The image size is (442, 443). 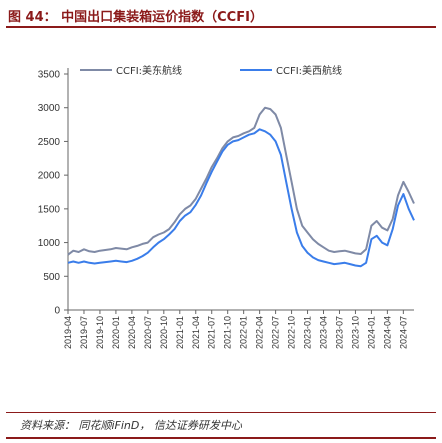 I want to click on x-tick-label: 2023-07, so click(x=339, y=332).